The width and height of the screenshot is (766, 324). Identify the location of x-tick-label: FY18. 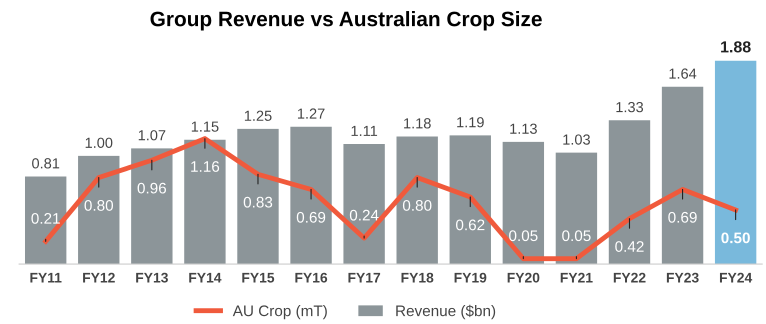
(418, 277).